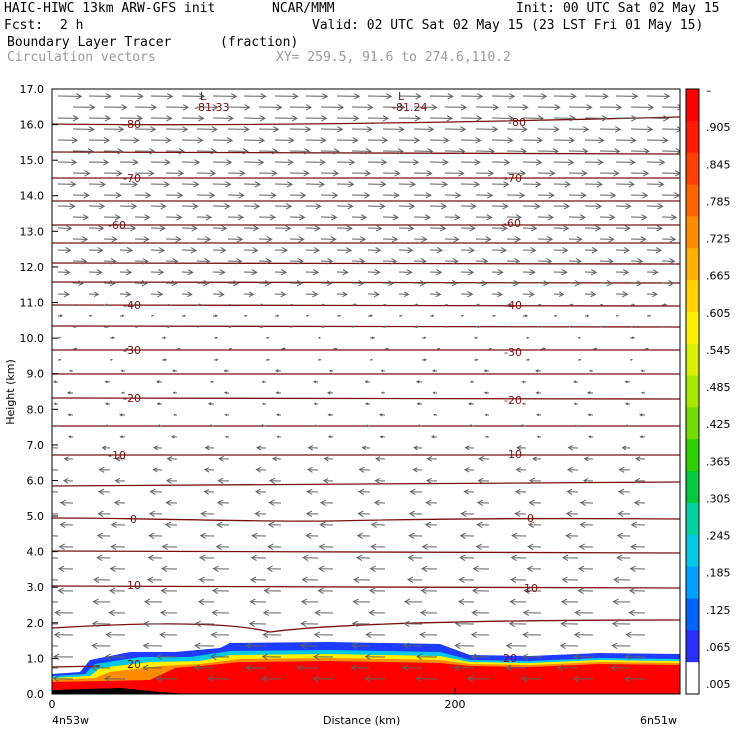  What do you see at coordinates (718, 536) in the screenshot?
I see `color-bar-label: .245` at bounding box center [718, 536].